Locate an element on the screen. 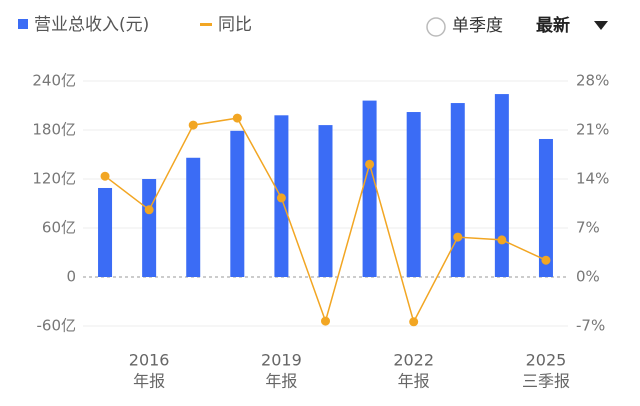  y2-tick-label: 21% is located at coordinates (592, 130).